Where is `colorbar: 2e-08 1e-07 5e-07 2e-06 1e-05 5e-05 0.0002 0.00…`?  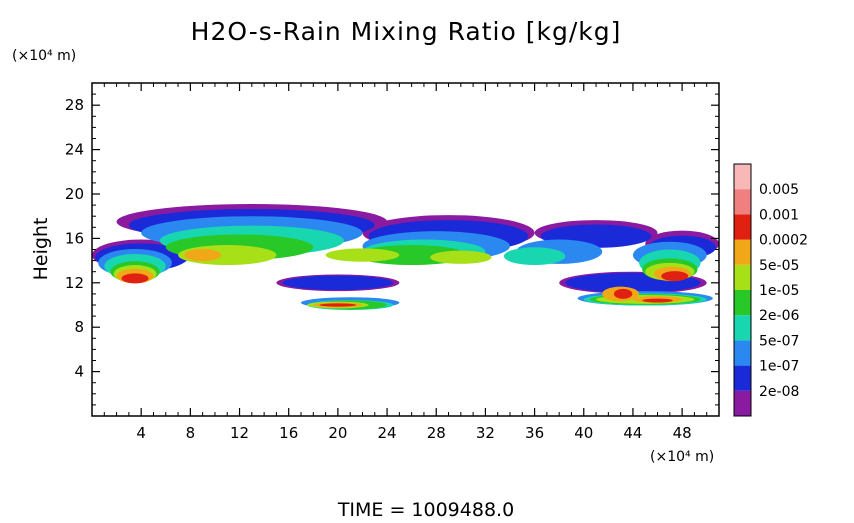 colorbar: 2e-08 1e-07 5e-07 2e-06 1e-05 5e-05 0.0002 0.00… is located at coordinates (770, 290).